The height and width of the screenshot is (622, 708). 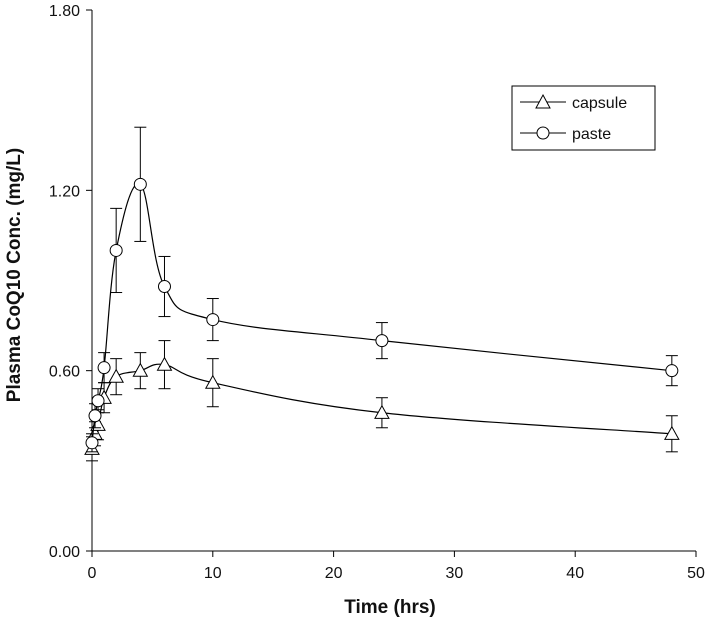 I want to click on x-tick-label: 40, so click(x=575, y=573).